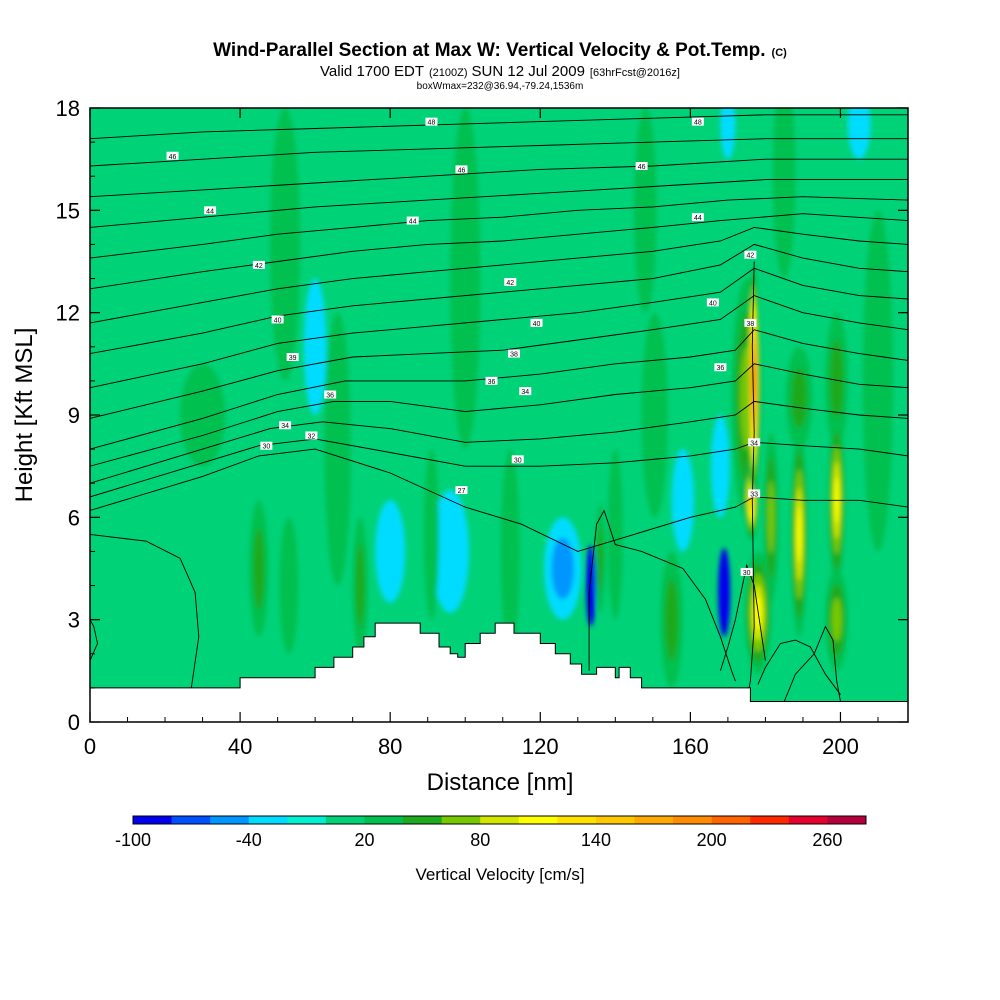 The image size is (1000, 1000). I want to click on colorbar-label: Vertical Velocity [cm/s], so click(499, 874).